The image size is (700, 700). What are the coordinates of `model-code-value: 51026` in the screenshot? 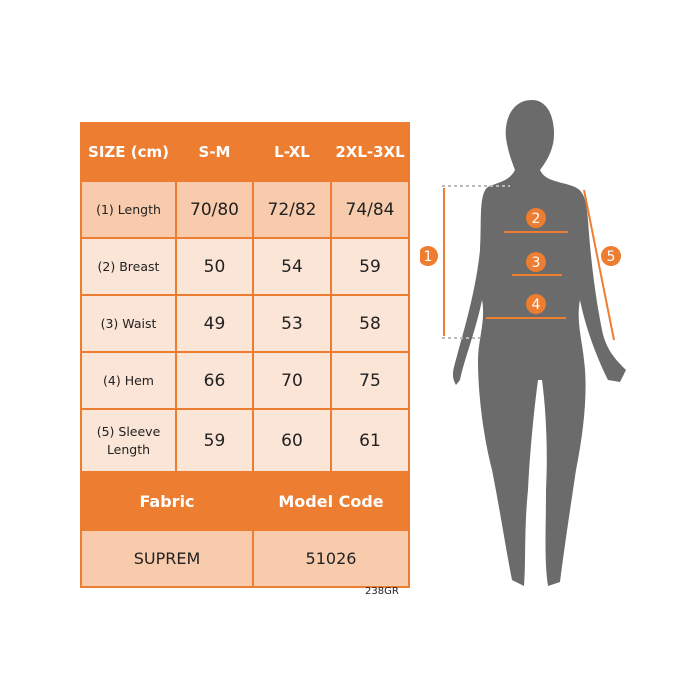 It's located at (331, 558).